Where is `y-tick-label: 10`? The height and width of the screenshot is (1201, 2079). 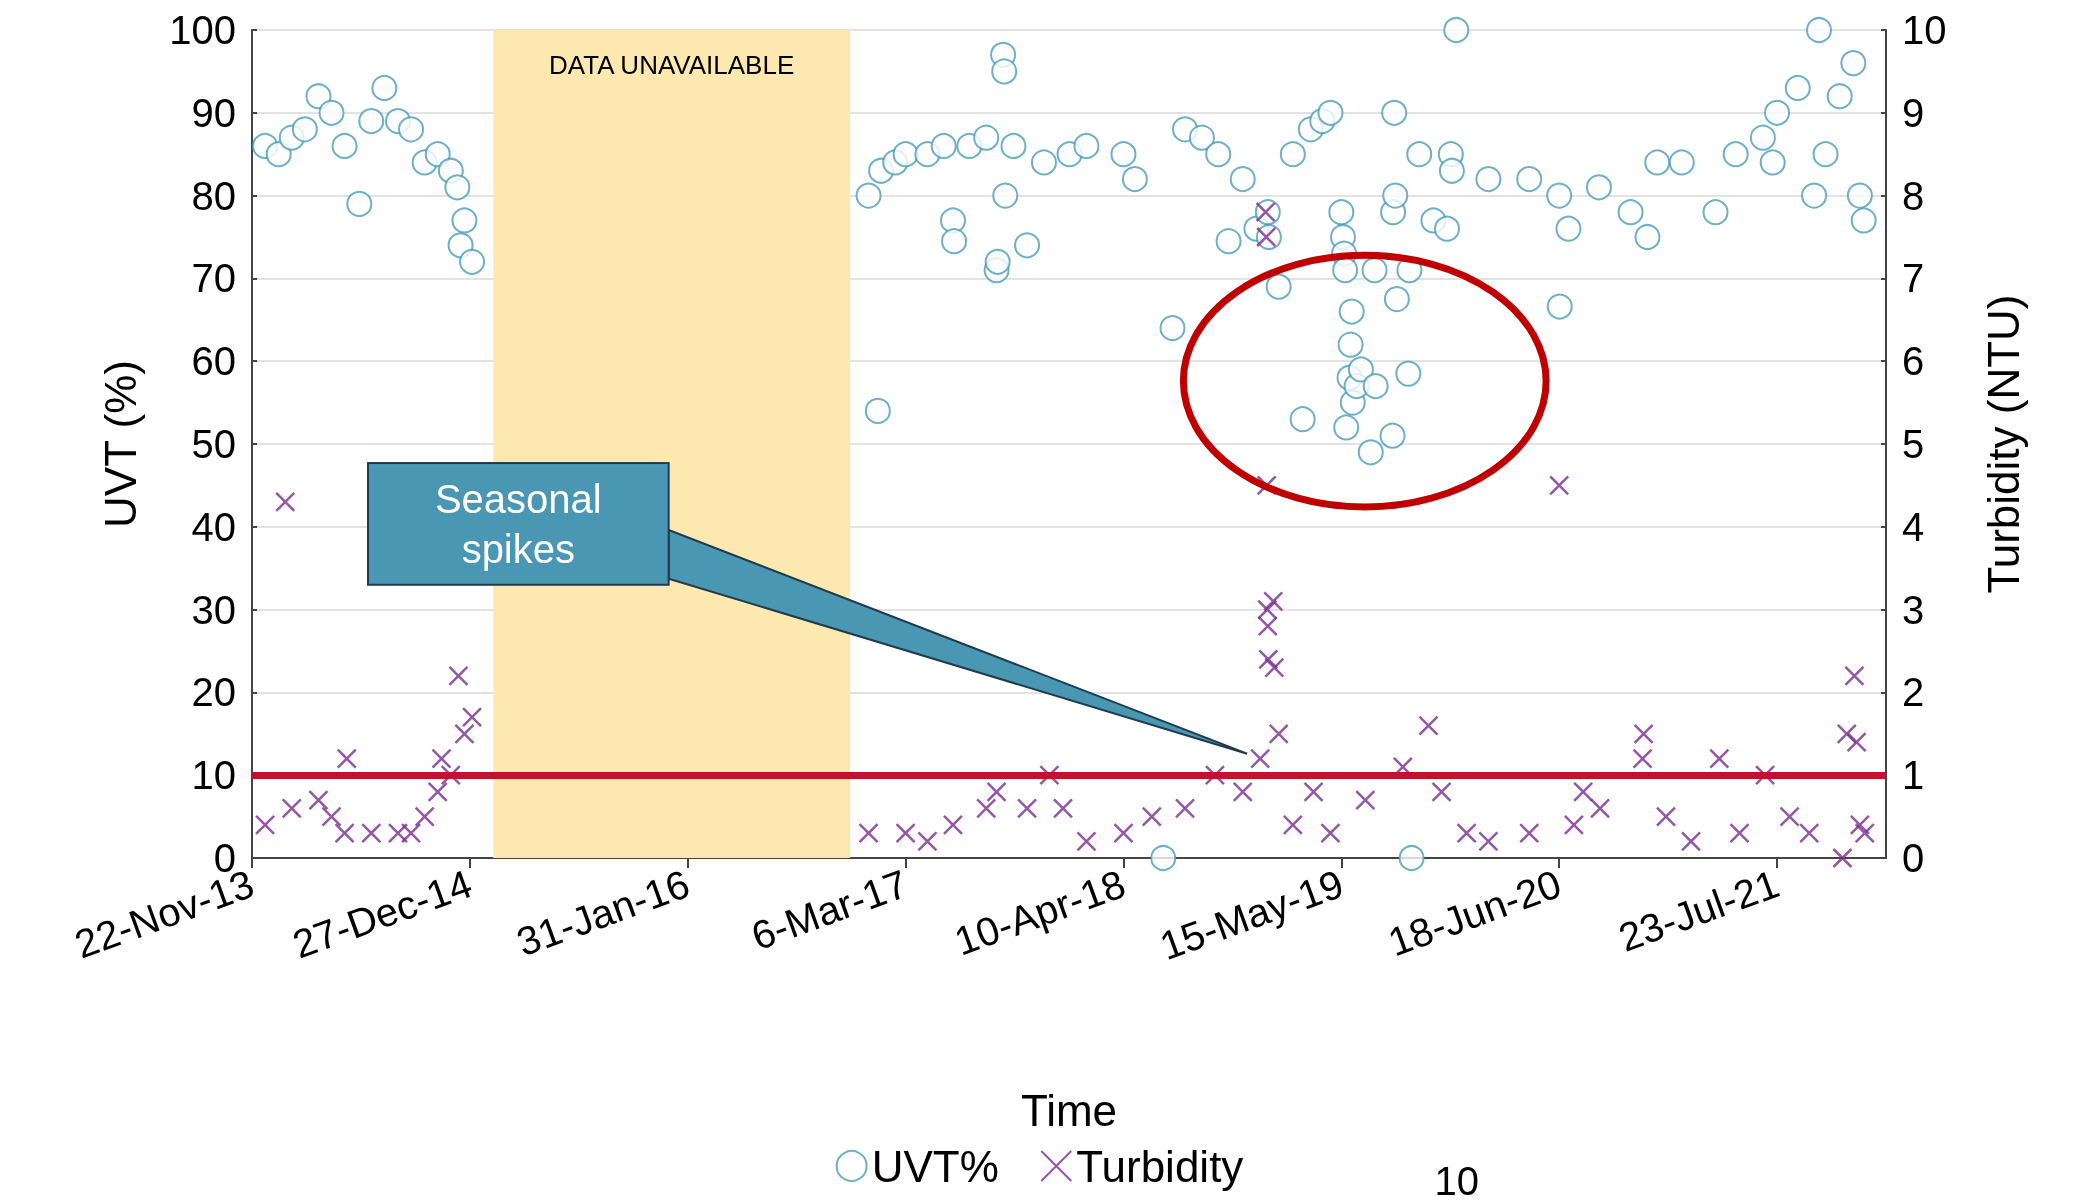 y-tick-label: 10 is located at coordinates (213, 775).